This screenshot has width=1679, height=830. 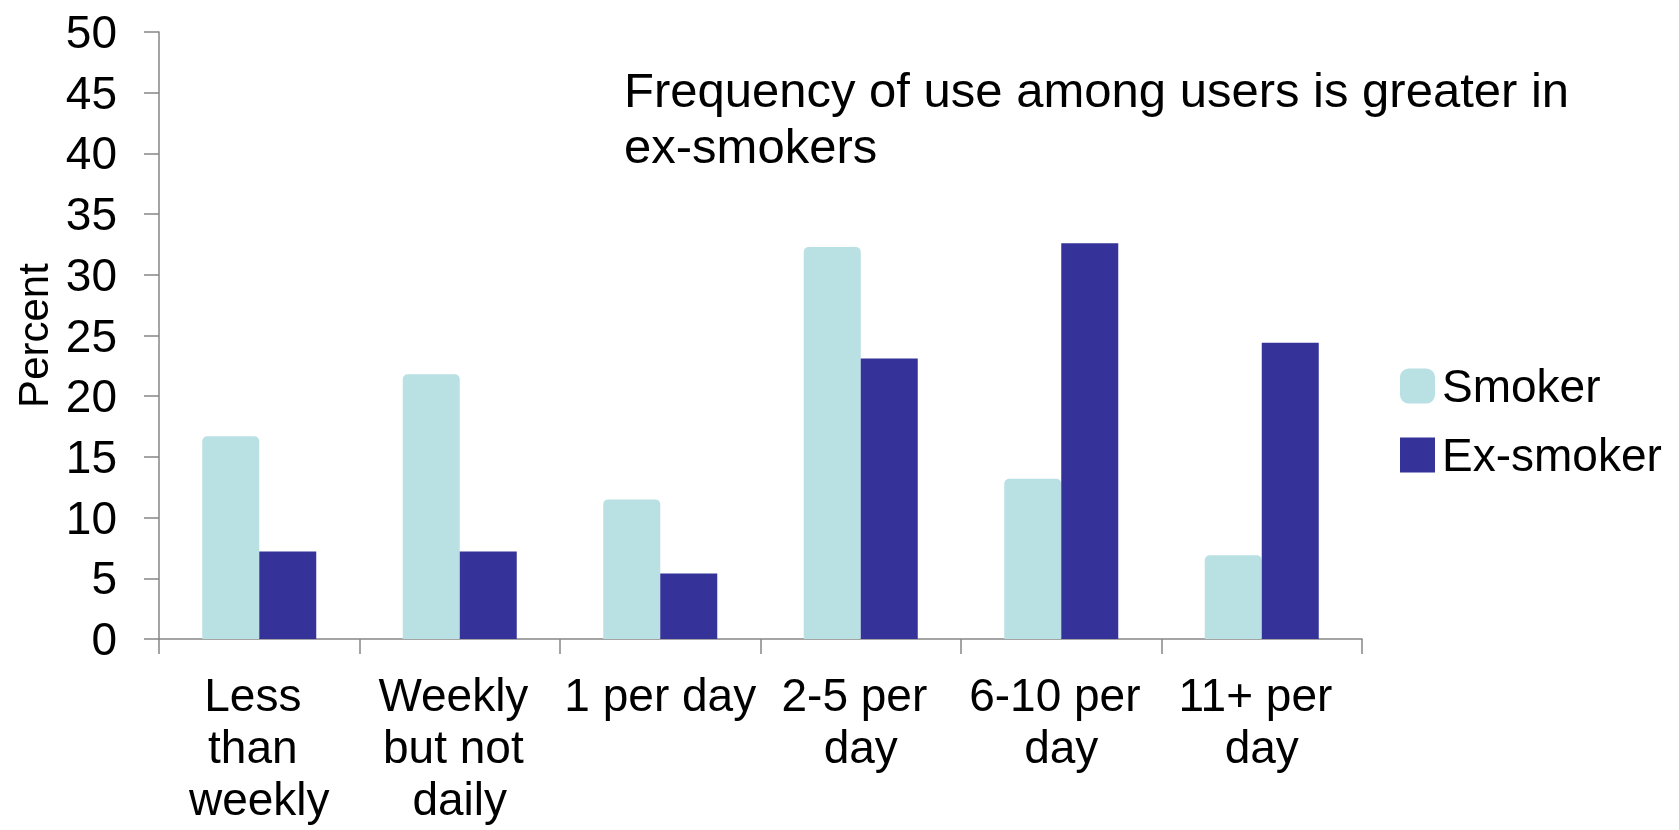 I want to click on y-tick-label: 35, so click(x=91, y=214).